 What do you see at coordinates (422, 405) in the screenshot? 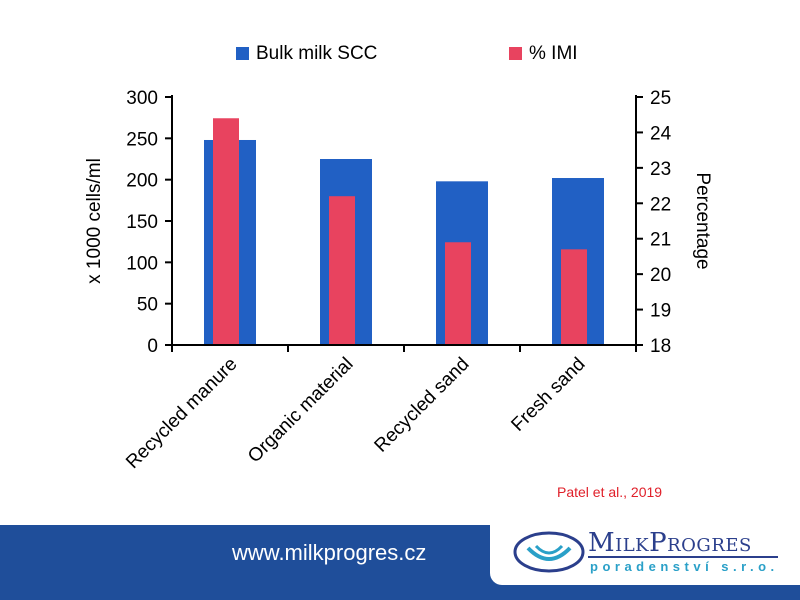
I see `x-tick-label: Recycled sand` at bounding box center [422, 405].